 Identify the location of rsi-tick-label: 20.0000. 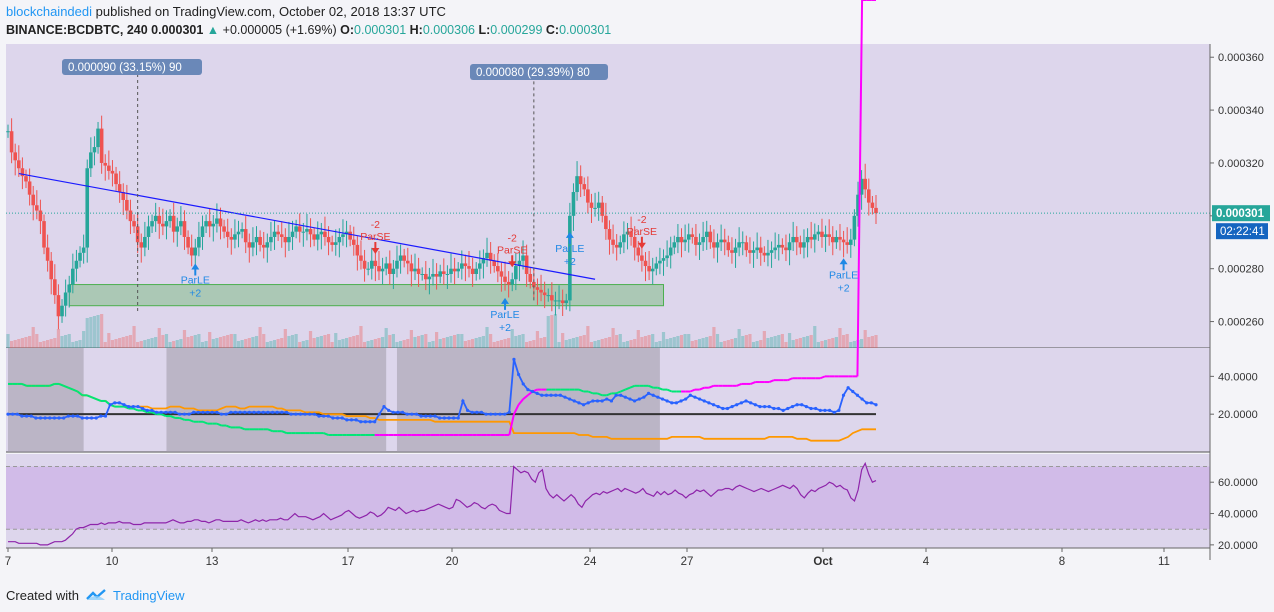
(1238, 546).